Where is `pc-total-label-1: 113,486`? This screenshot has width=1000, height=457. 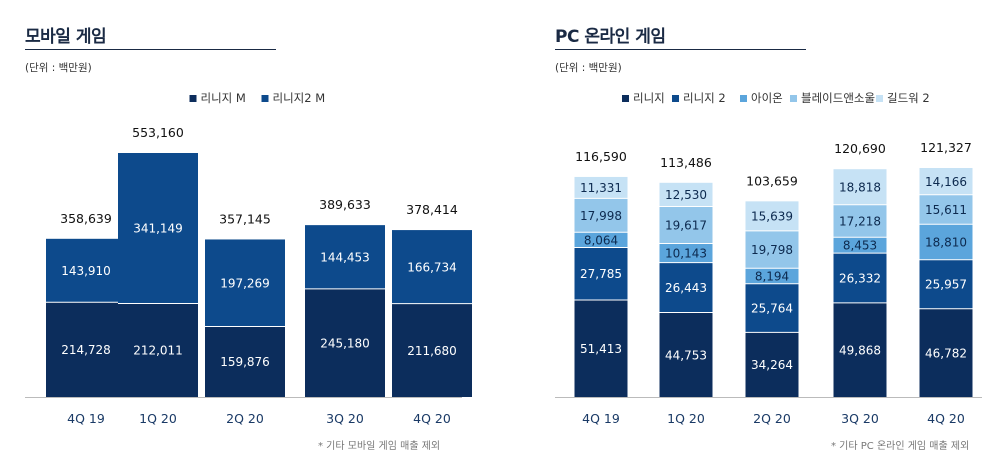
pc-total-label-1: 113,486 is located at coordinates (686, 162).